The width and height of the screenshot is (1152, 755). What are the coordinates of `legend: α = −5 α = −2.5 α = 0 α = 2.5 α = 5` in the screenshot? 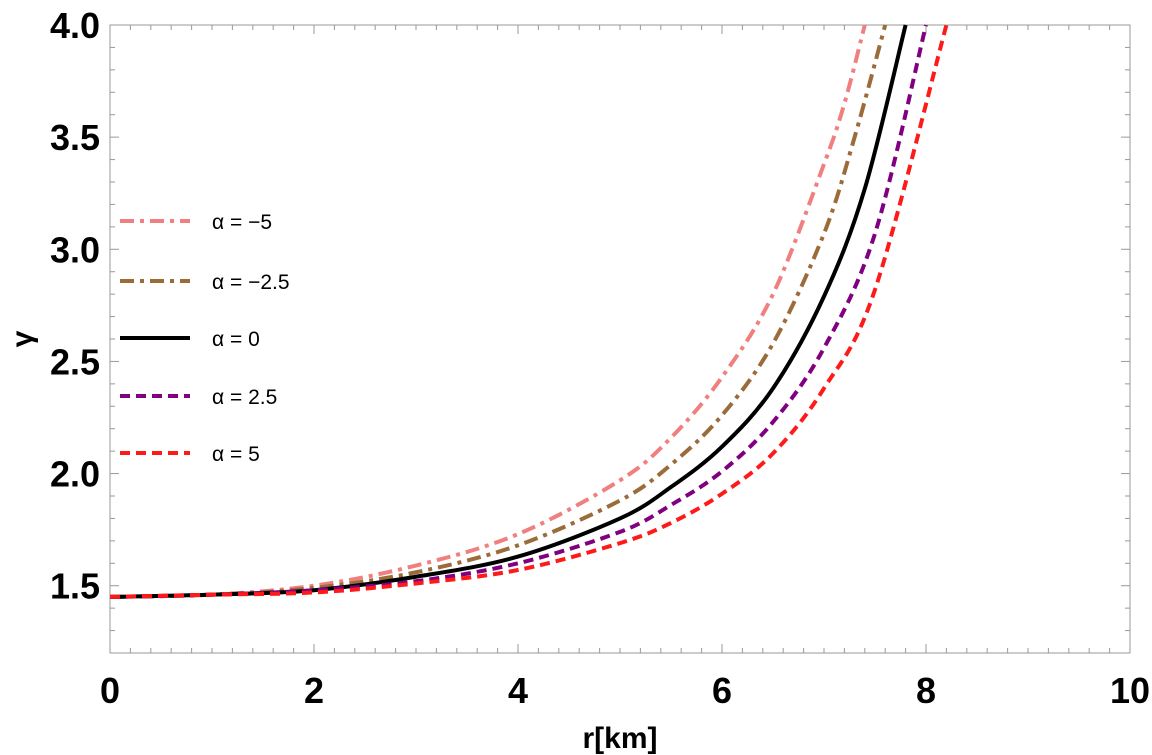 It's located at (205, 338).